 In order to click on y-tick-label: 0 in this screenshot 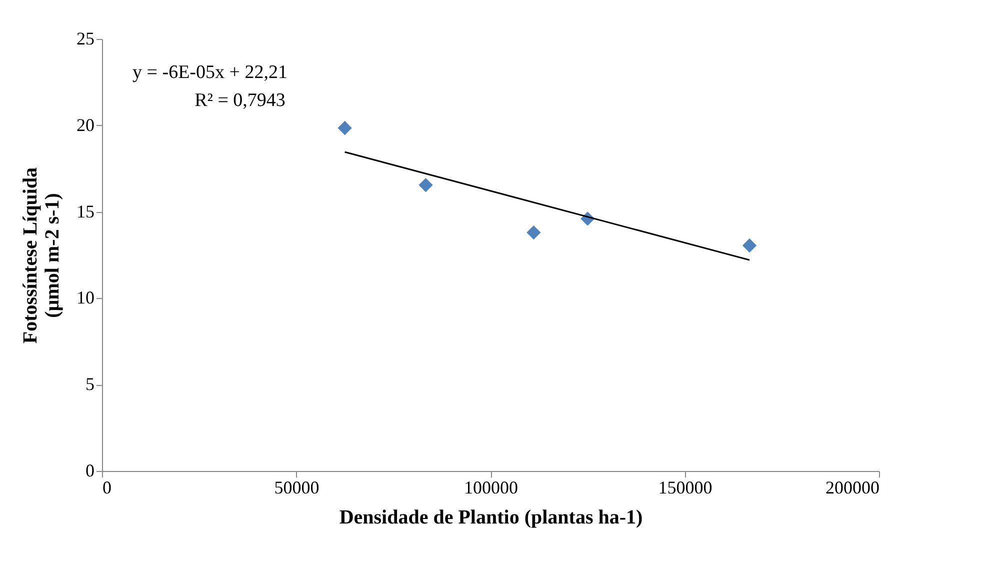, I will do `click(90, 470)`.